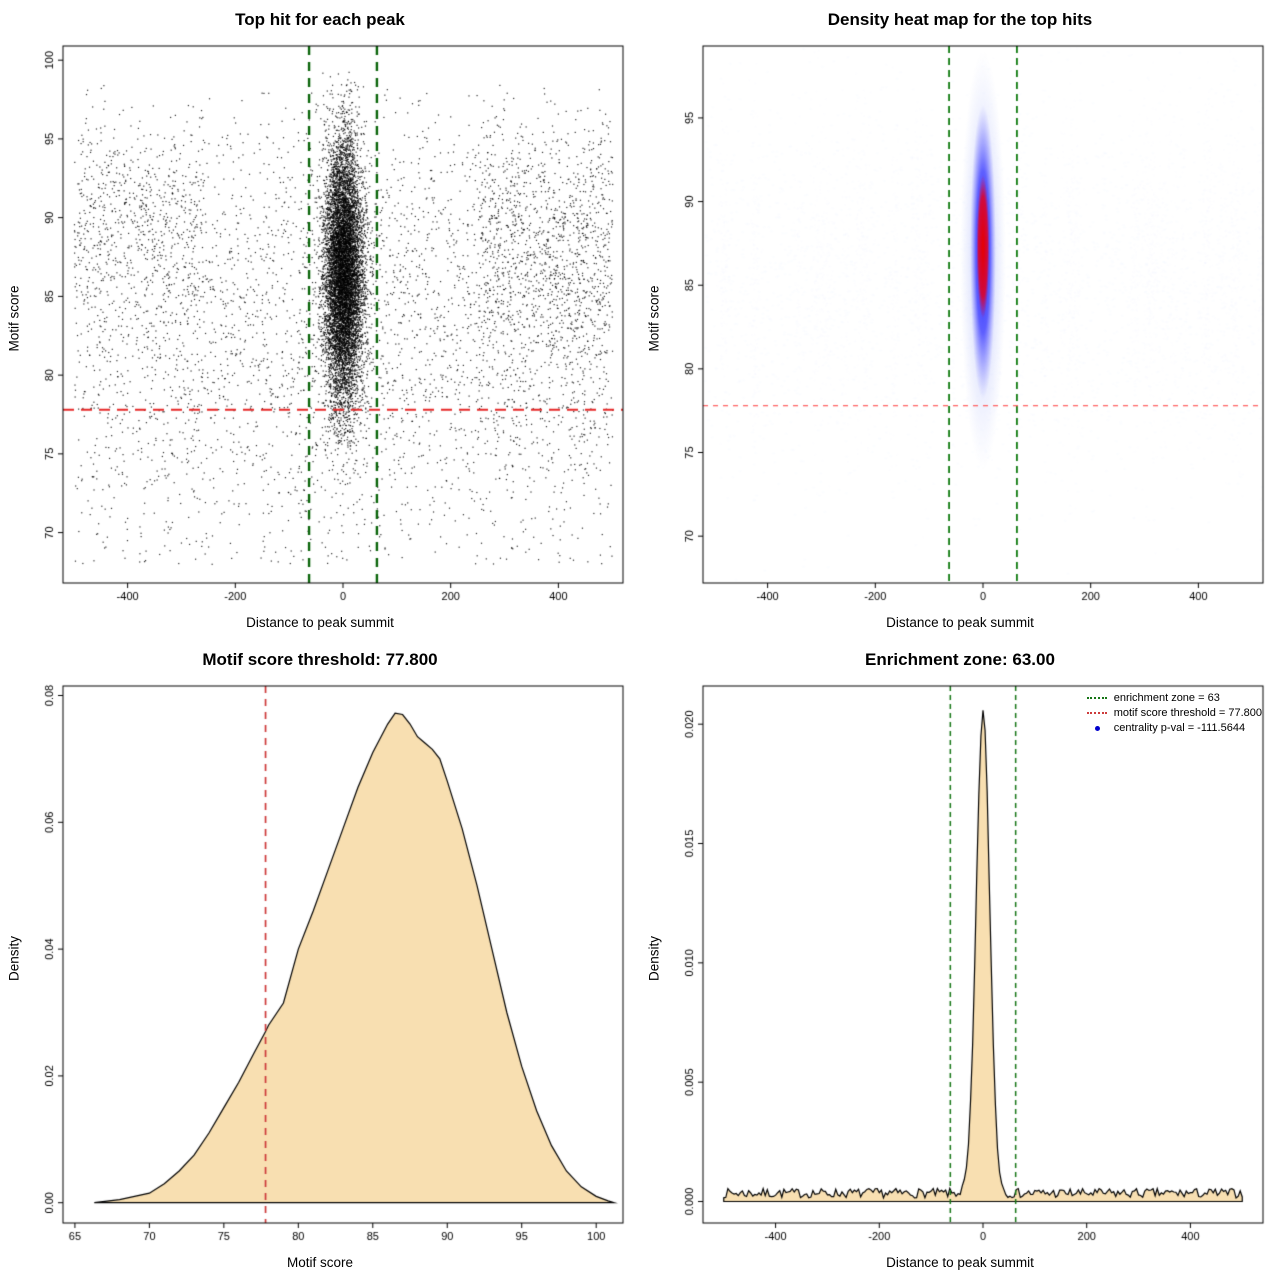 This screenshot has height=1280, width=1280. I want to click on x-axis-label: Motif score, so click(320, 1262).